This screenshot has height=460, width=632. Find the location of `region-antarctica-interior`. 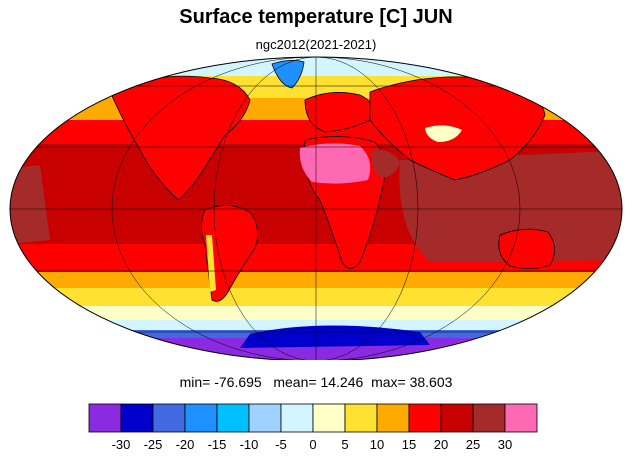

region-antarctica-interior is located at coordinates (335, 336).